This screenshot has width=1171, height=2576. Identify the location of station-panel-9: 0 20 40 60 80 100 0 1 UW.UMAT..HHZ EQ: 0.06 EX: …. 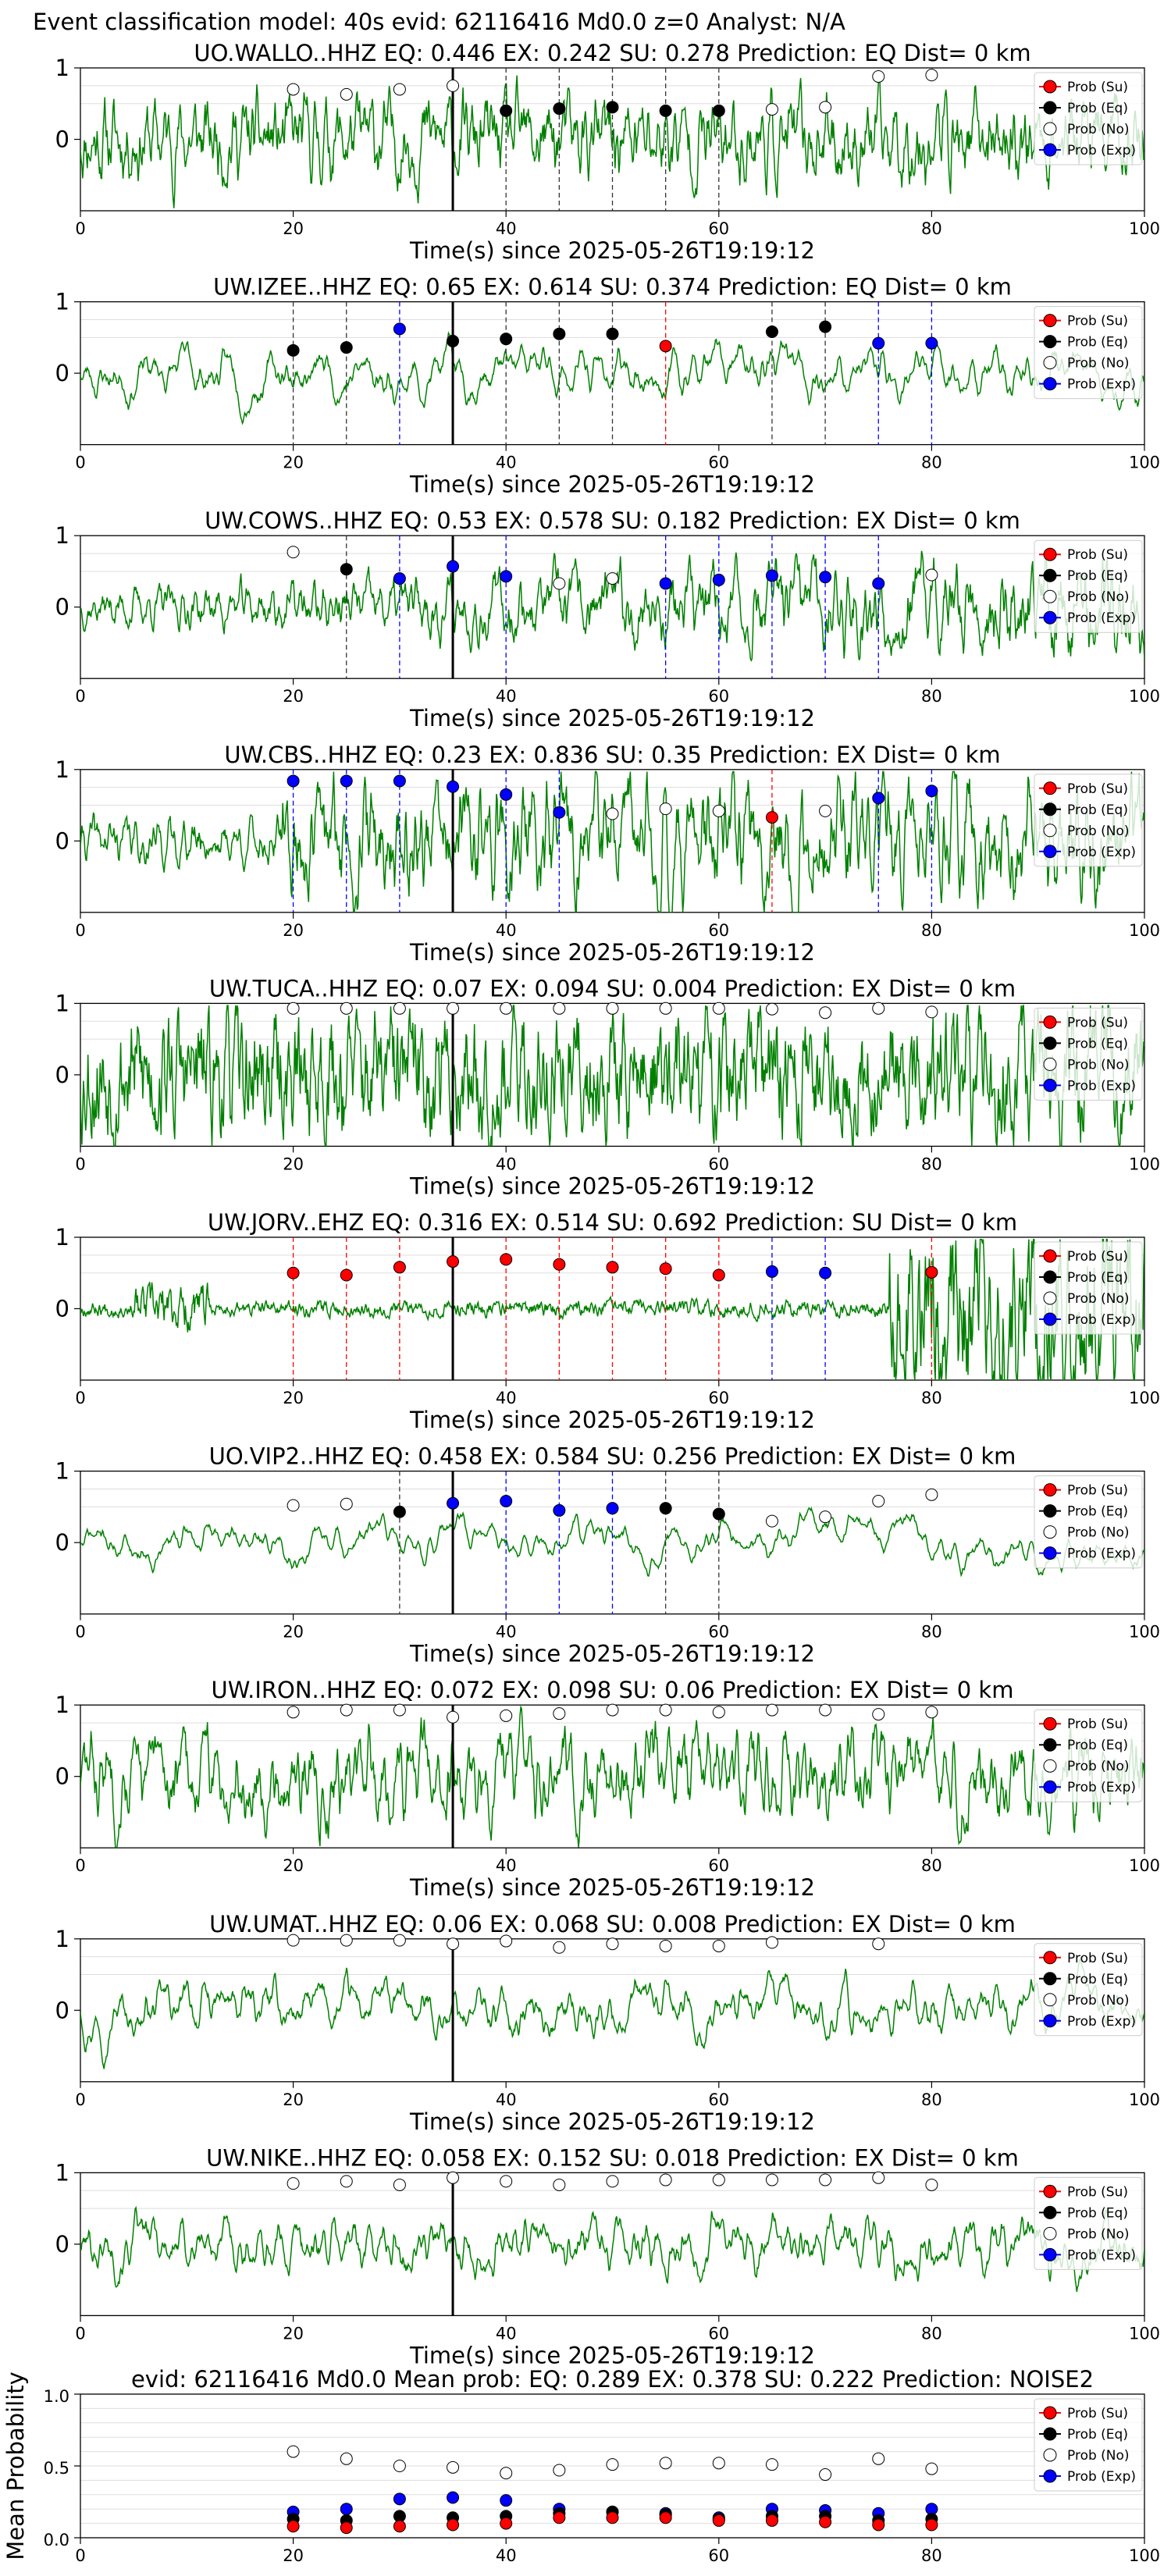
(608, 2023).